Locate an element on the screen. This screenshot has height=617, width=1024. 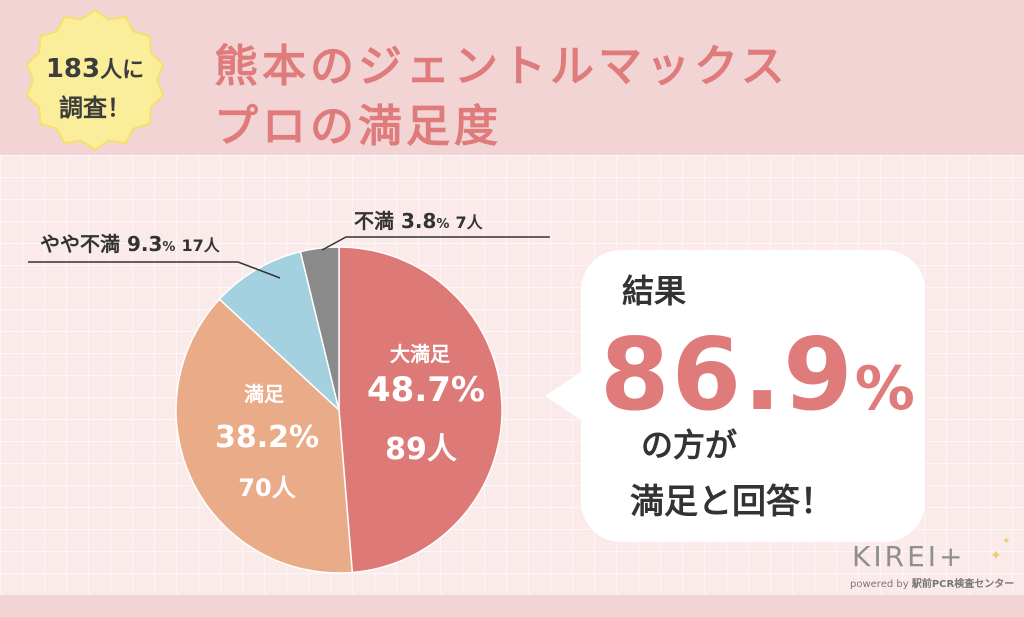
label-fuman-unit: % is located at coordinates (443, 224).